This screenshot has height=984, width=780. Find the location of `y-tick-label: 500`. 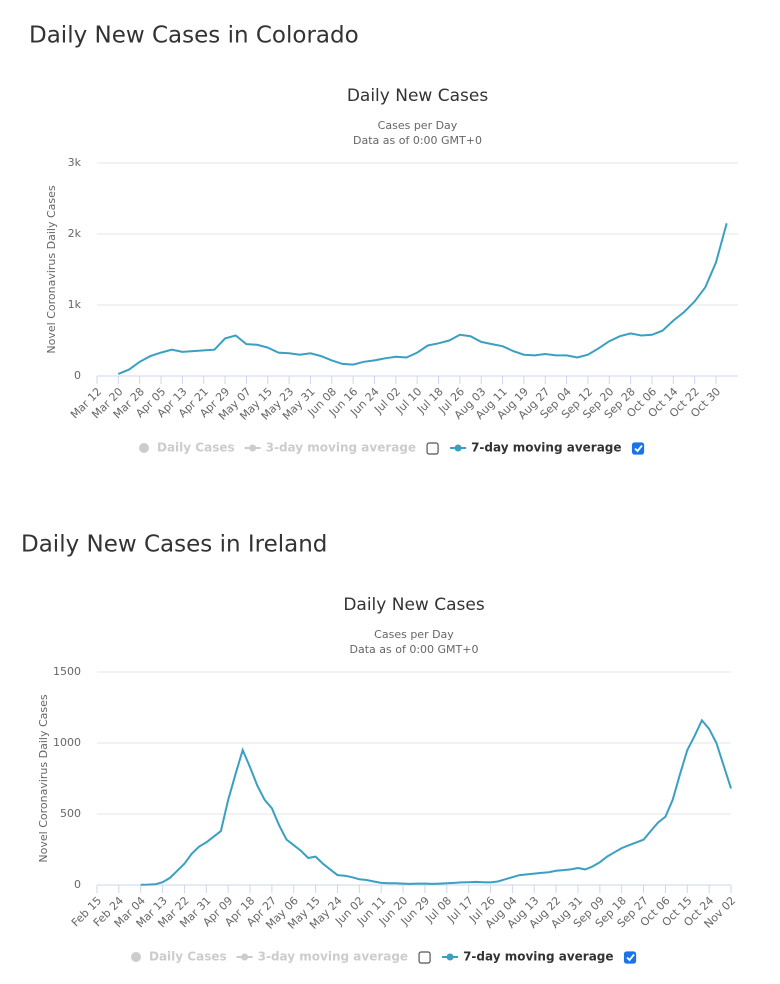

y-tick-label: 500 is located at coordinates (70, 813).